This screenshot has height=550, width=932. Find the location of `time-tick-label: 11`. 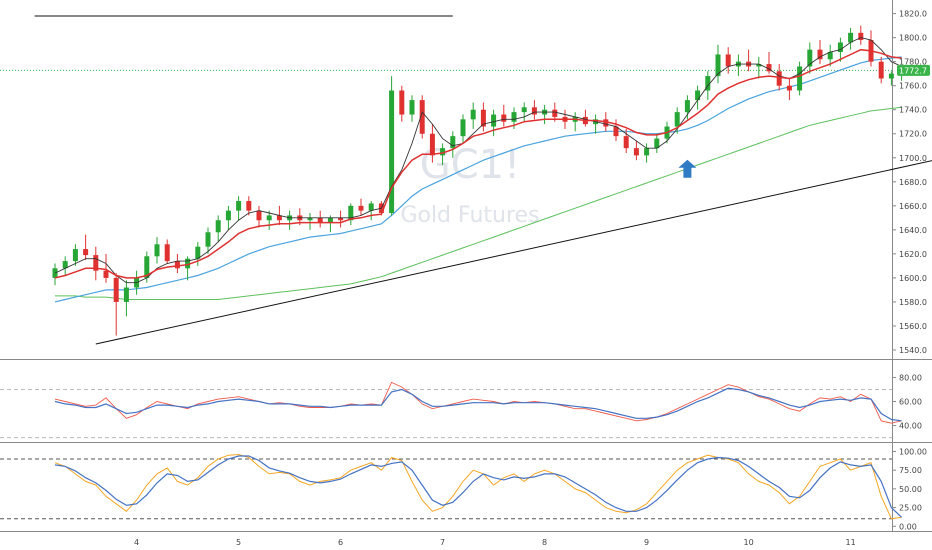

time-tick-label: 11 is located at coordinates (851, 542).